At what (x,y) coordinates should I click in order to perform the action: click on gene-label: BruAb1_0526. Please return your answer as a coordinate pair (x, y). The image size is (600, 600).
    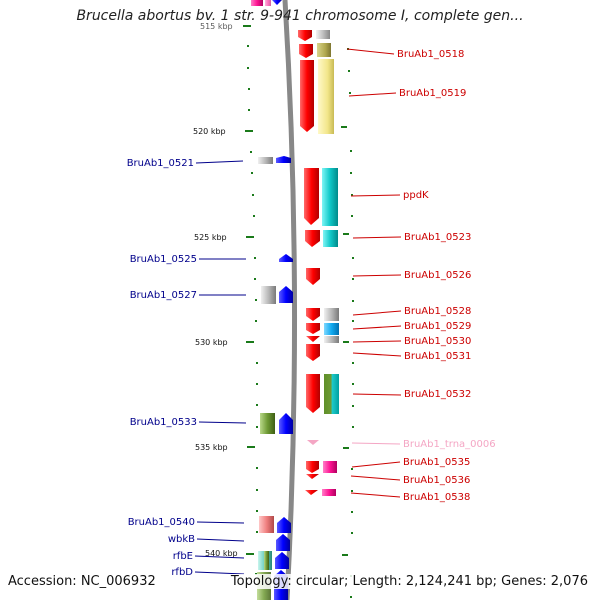
    Looking at the image, I should click on (437, 275).